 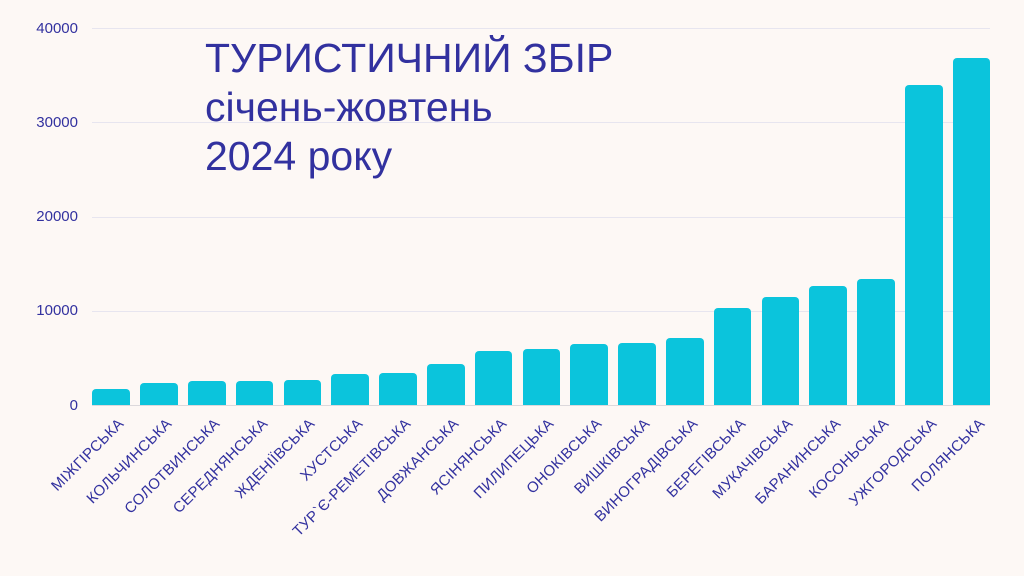 What do you see at coordinates (409, 58) in the screenshot?
I see `chart-title-line1: ТУРИСТИЧНИЙ ЗБІР` at bounding box center [409, 58].